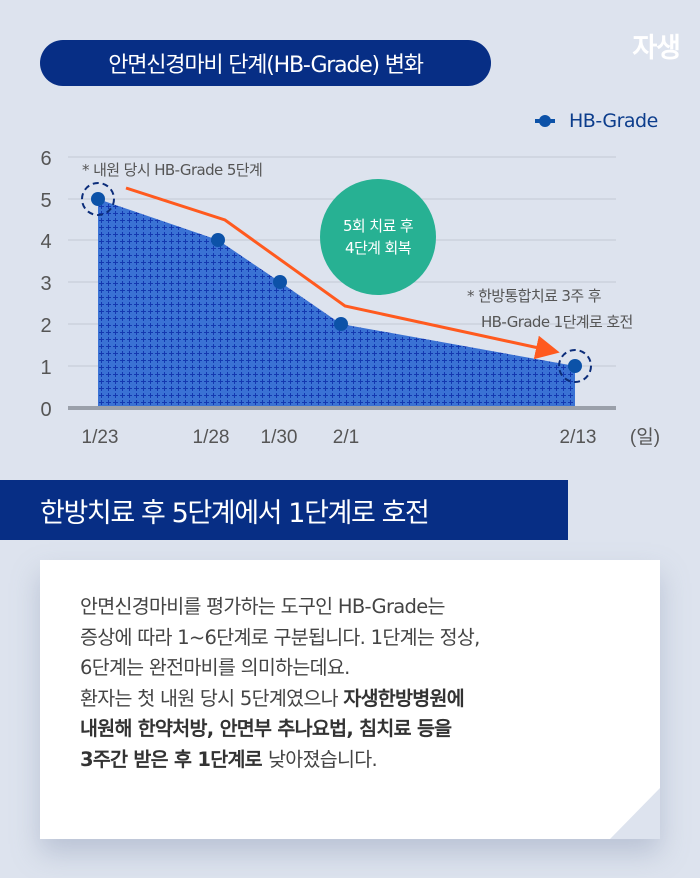 The width and height of the screenshot is (700, 878). What do you see at coordinates (378, 226) in the screenshot?
I see `badge-line-1: 5회 치료 후` at bounding box center [378, 226].